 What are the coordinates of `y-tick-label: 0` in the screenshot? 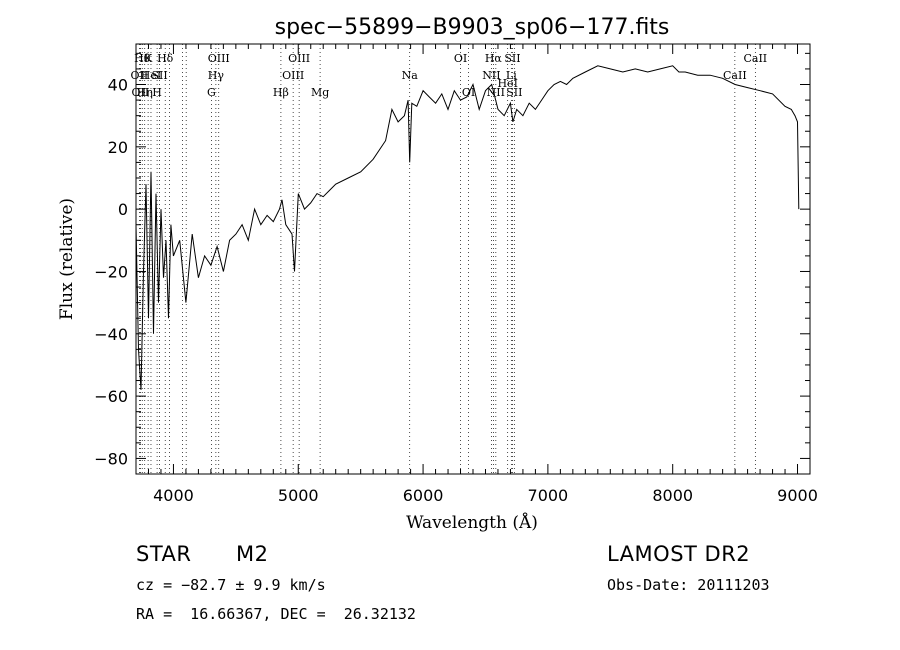 It's located at (123, 209).